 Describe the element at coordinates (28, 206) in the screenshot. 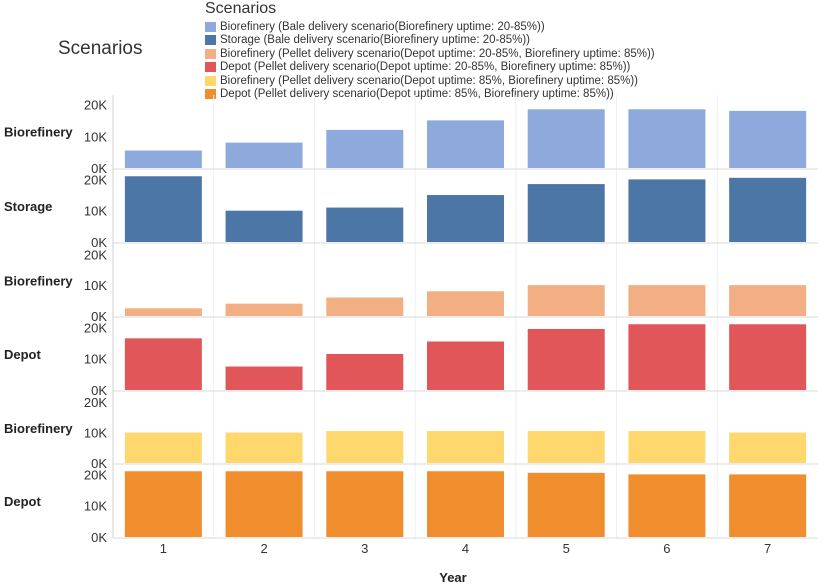

I see `row-label: Storage` at that location.